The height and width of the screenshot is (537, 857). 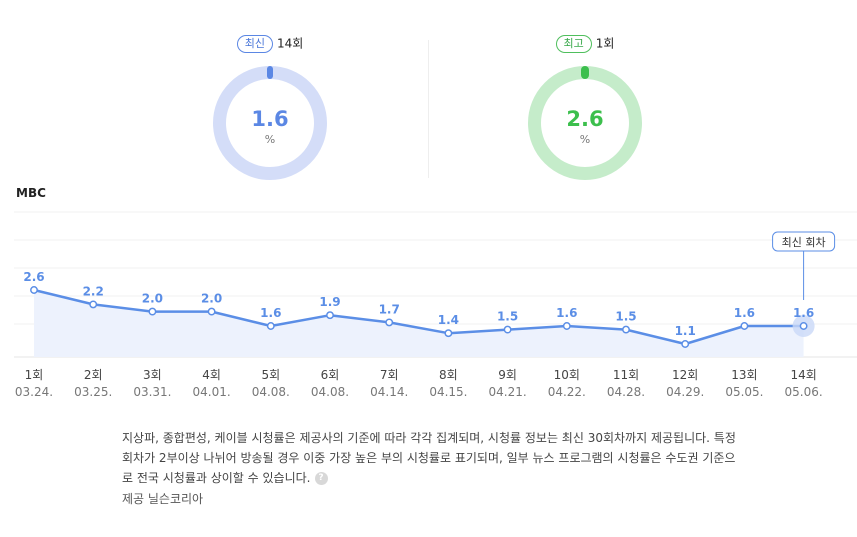 I want to click on x-tick-date: 04.14., so click(x=389, y=392).